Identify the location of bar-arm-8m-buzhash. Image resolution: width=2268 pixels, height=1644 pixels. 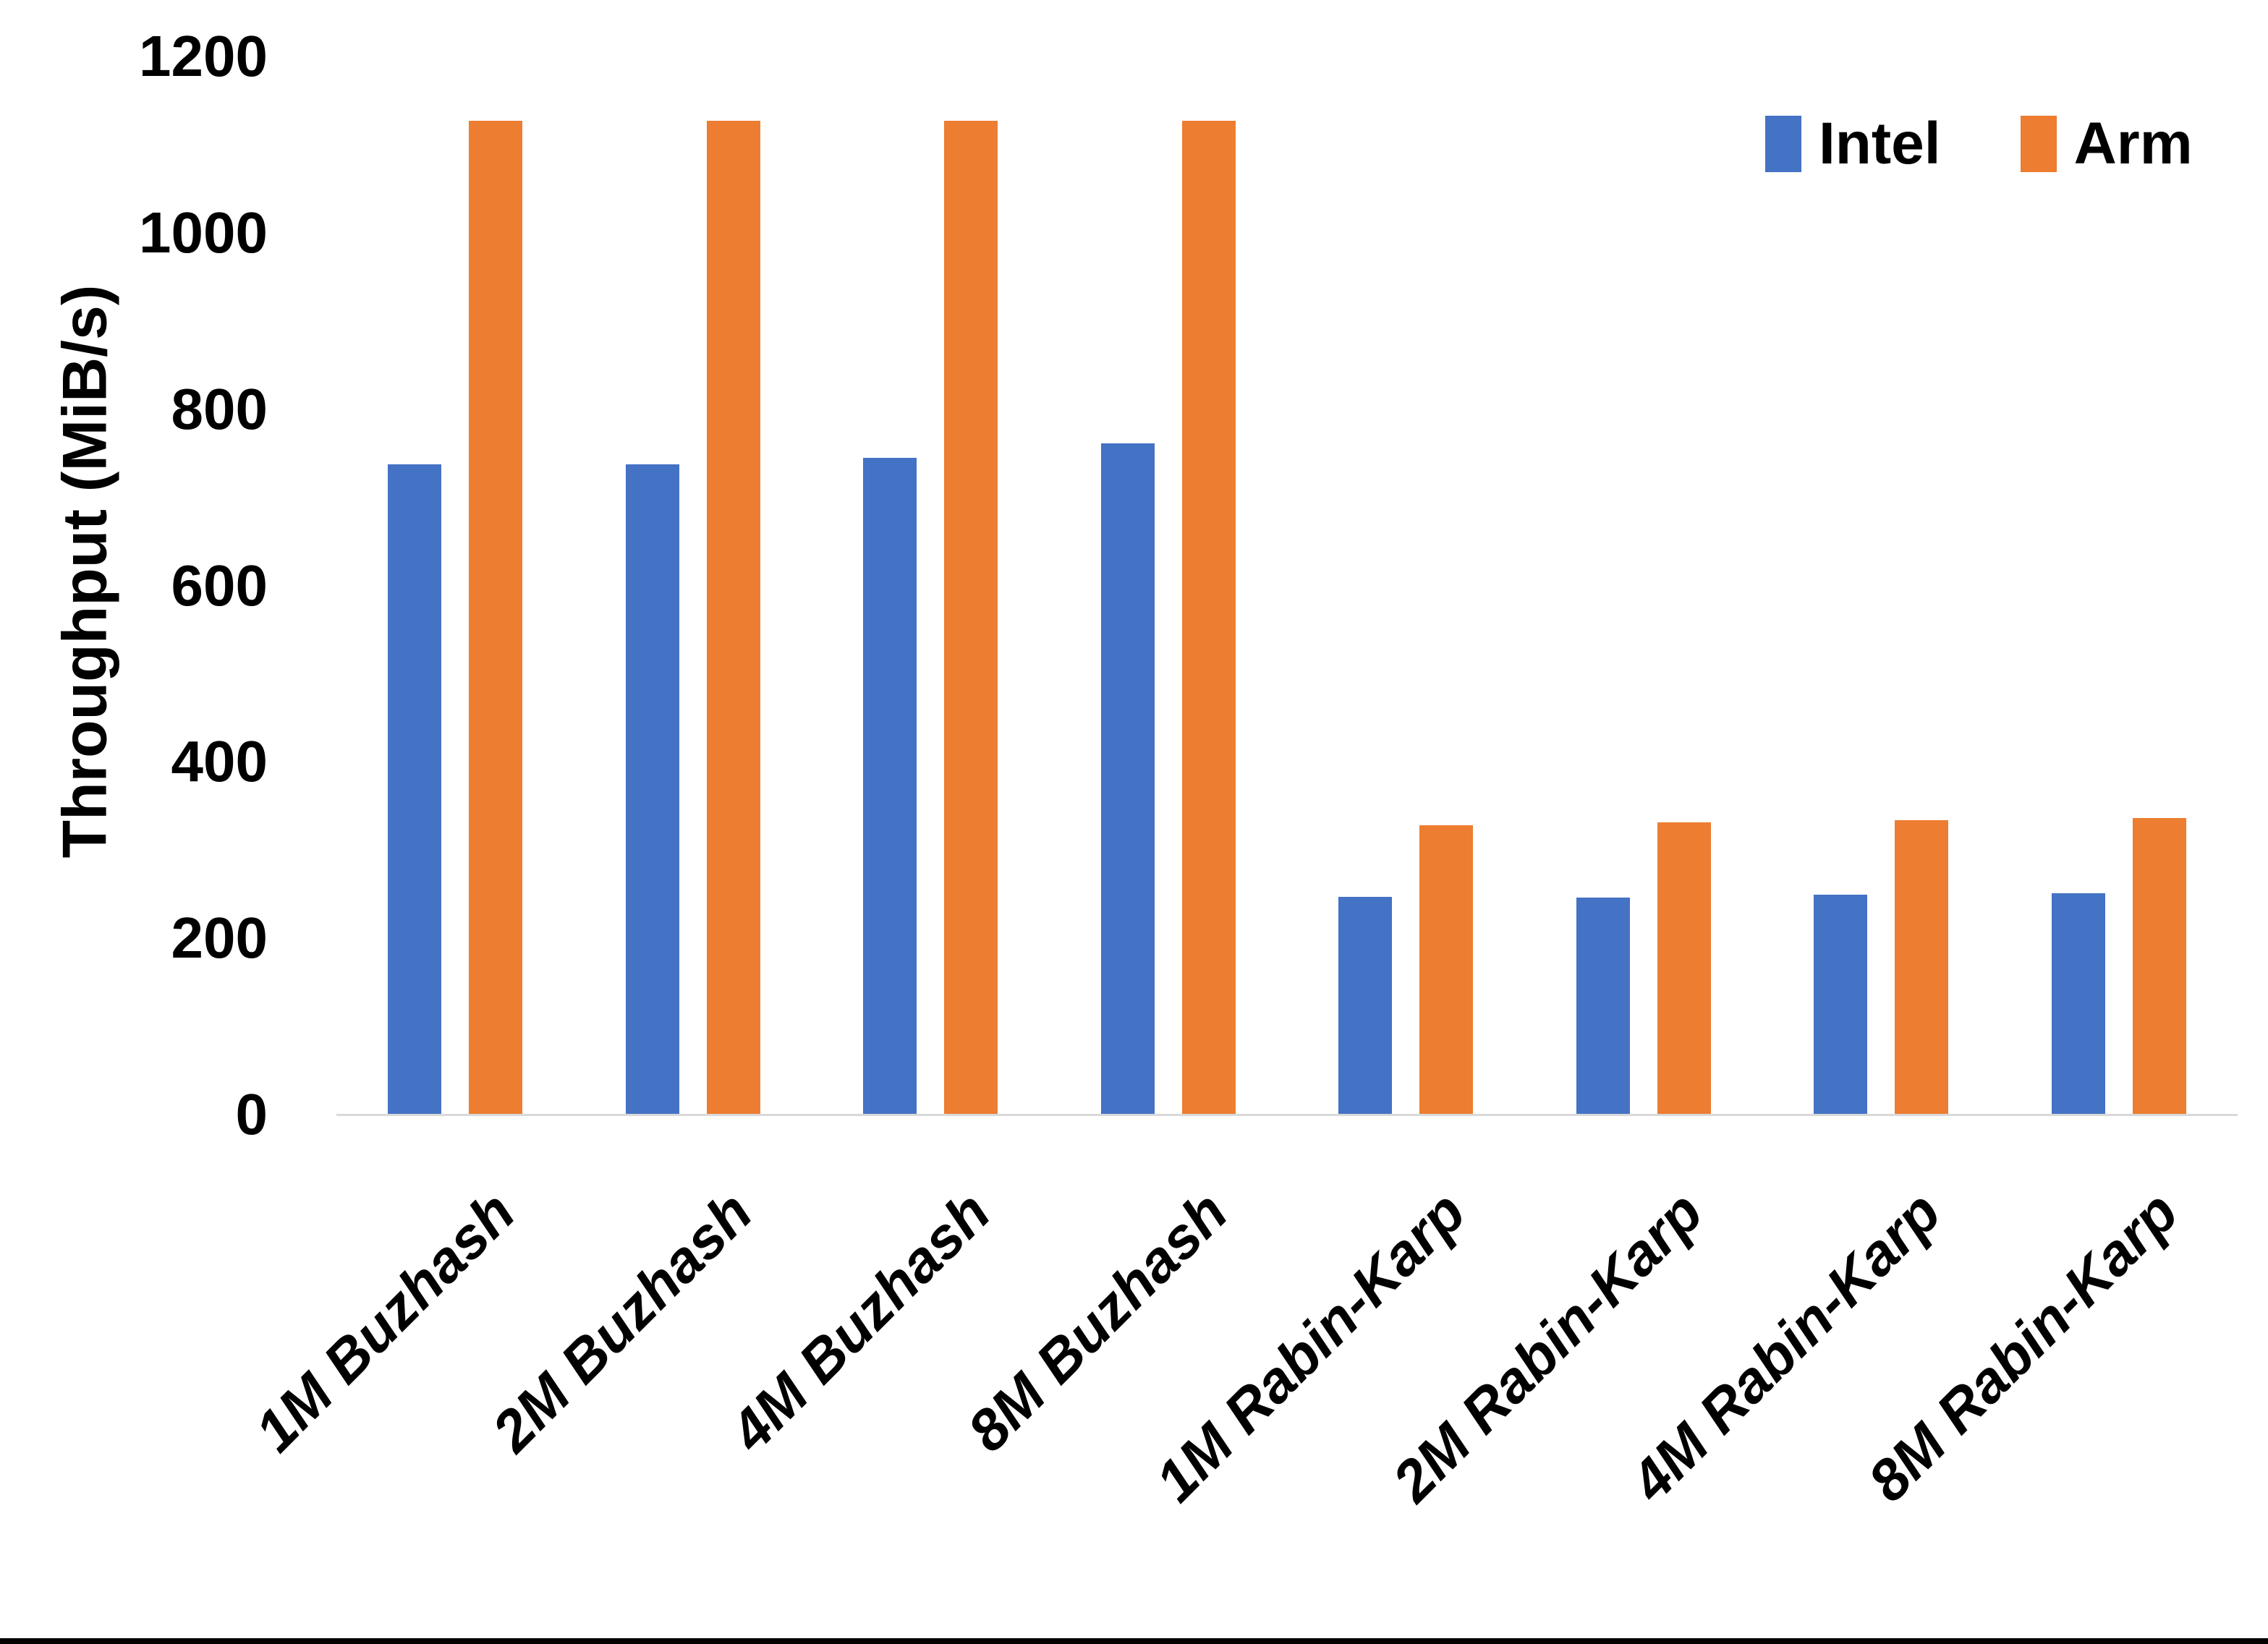
(1208, 617).